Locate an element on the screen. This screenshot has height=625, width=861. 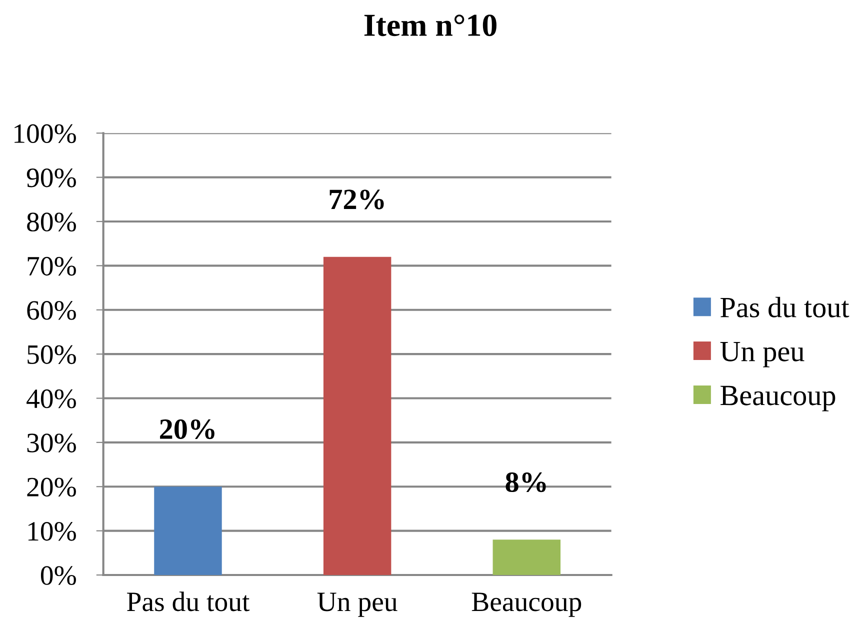
x-tick-label: Pas du tout is located at coordinates (188, 602).